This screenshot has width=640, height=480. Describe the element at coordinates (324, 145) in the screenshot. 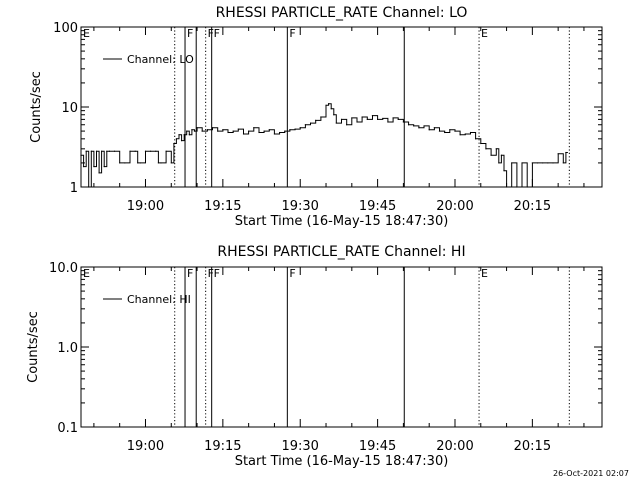

I see `series-line` at that location.